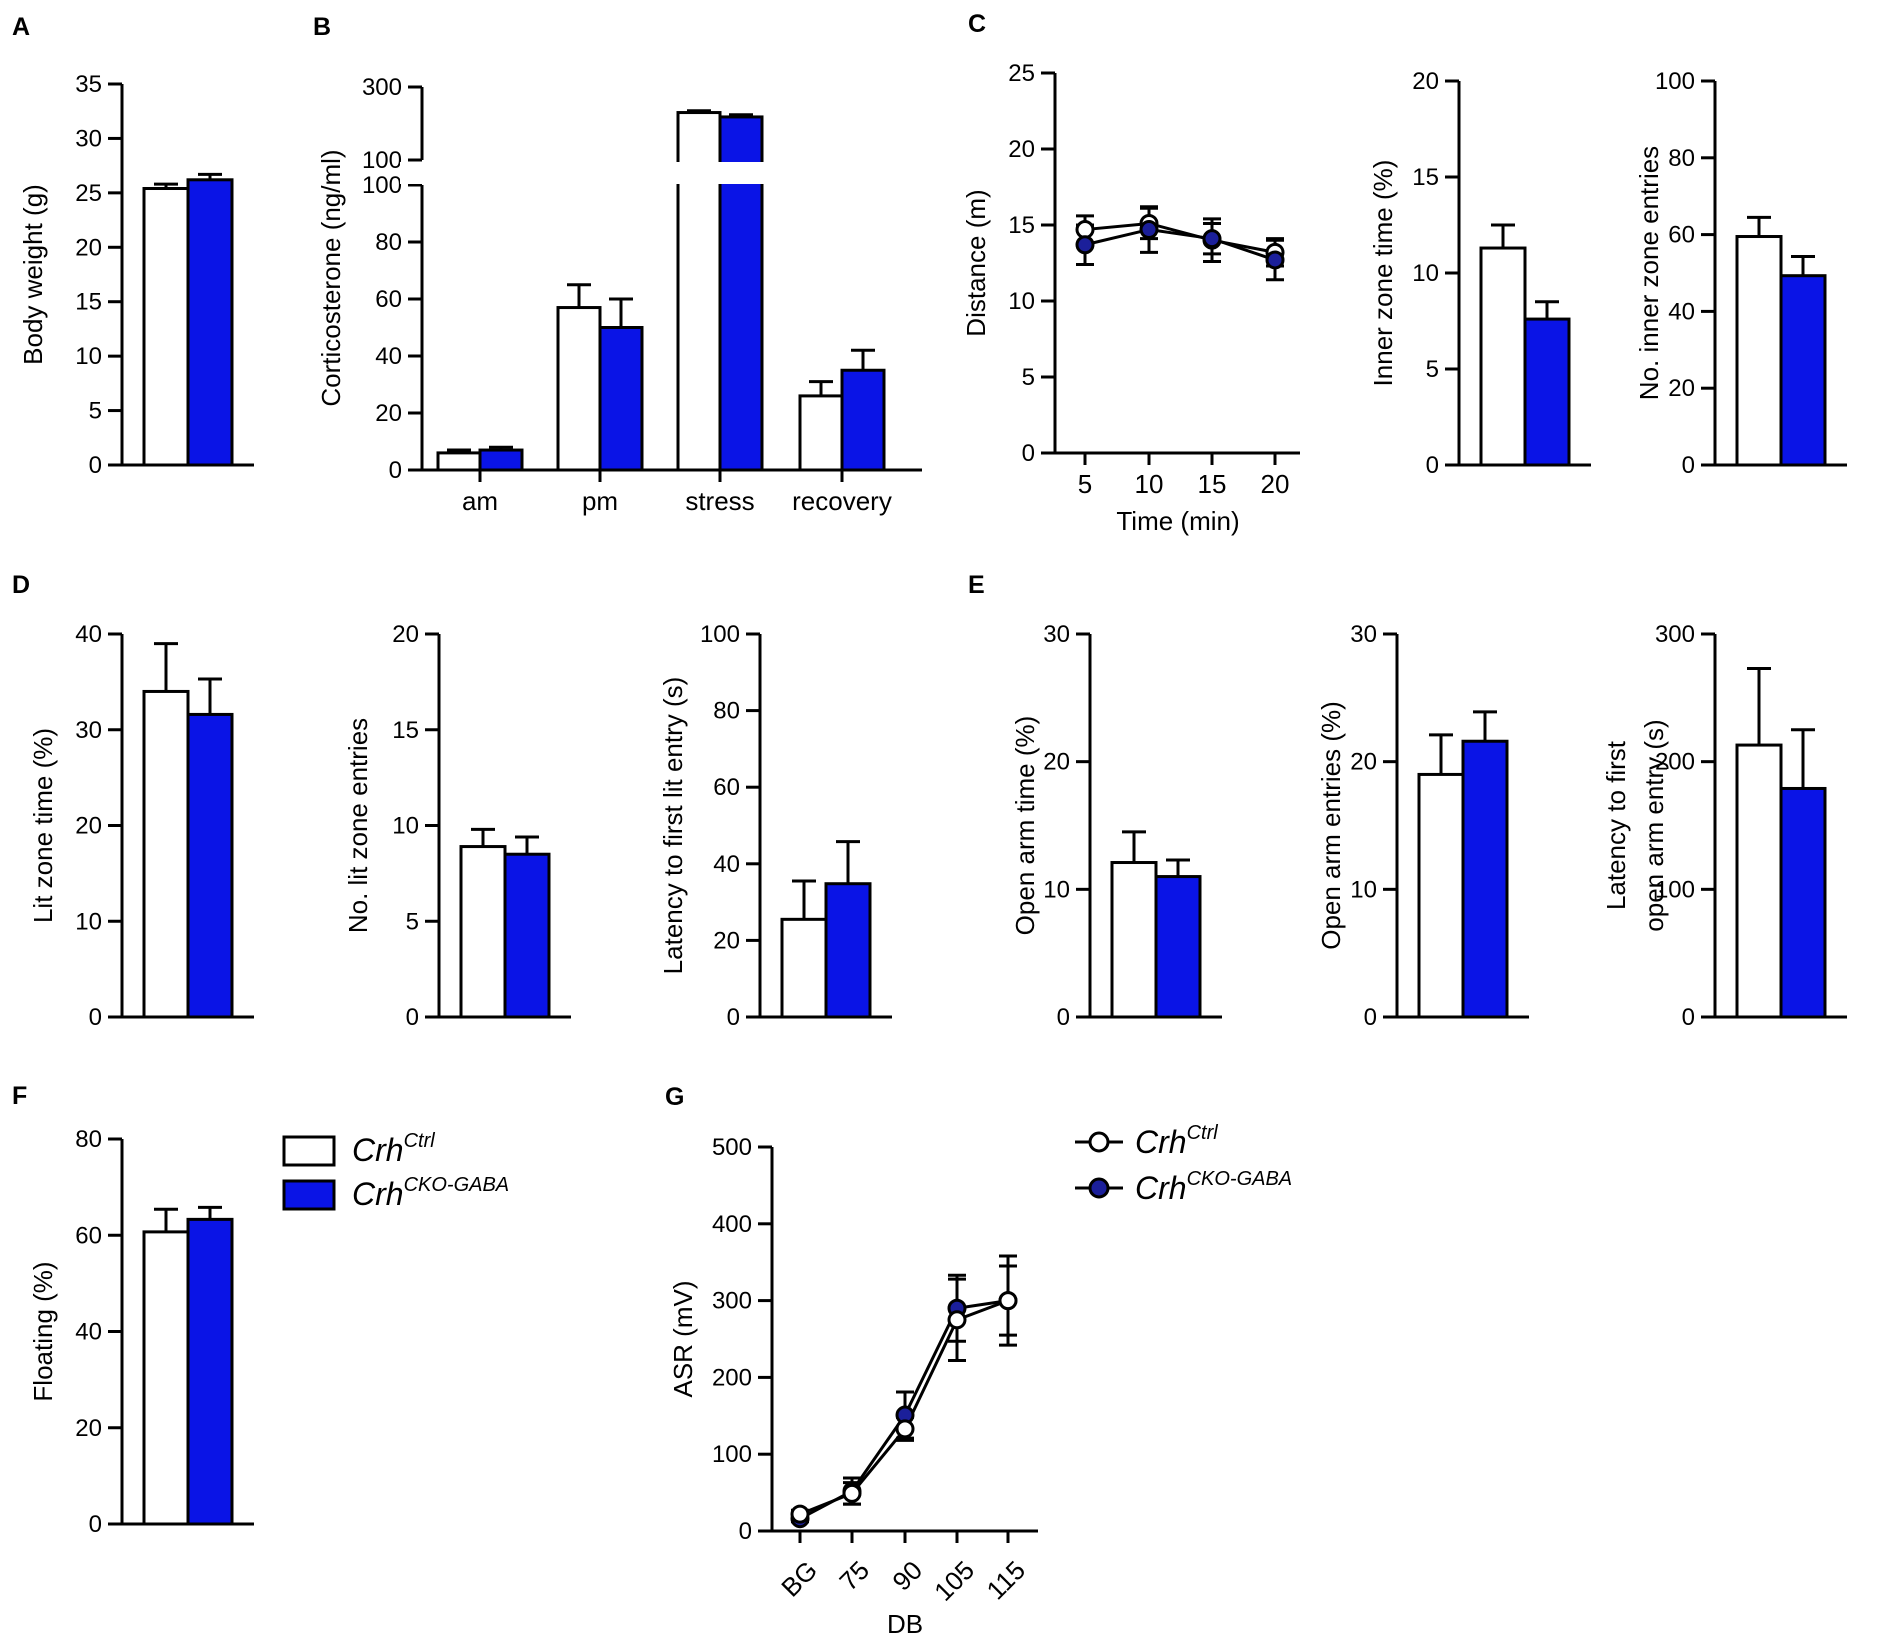  What do you see at coordinates (733, 1017) in the screenshot?
I see `d3-y-tick-label: 0` at bounding box center [733, 1017].